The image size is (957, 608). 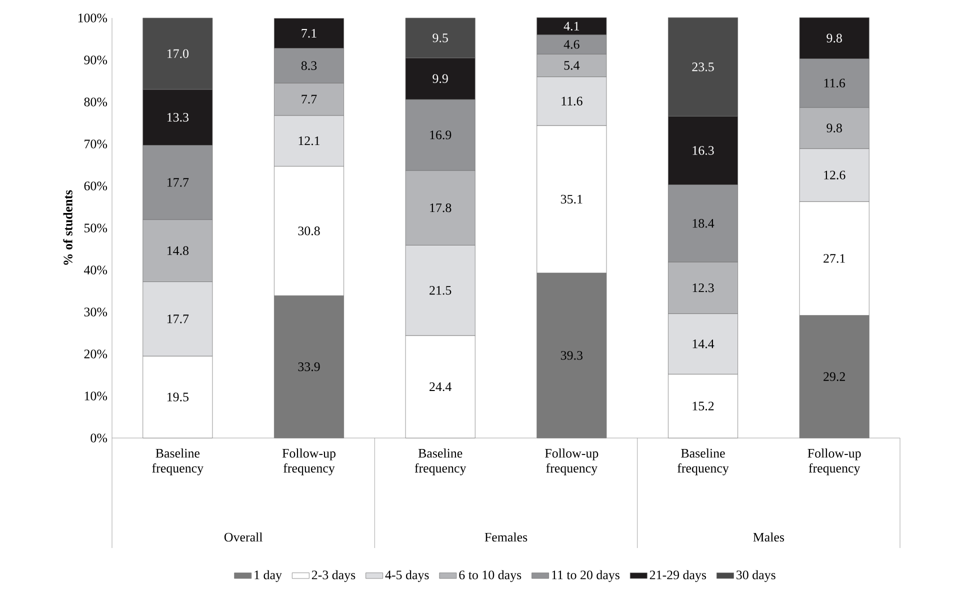 What do you see at coordinates (703, 223) in the screenshot?
I see `data-label: 18.4` at bounding box center [703, 223].